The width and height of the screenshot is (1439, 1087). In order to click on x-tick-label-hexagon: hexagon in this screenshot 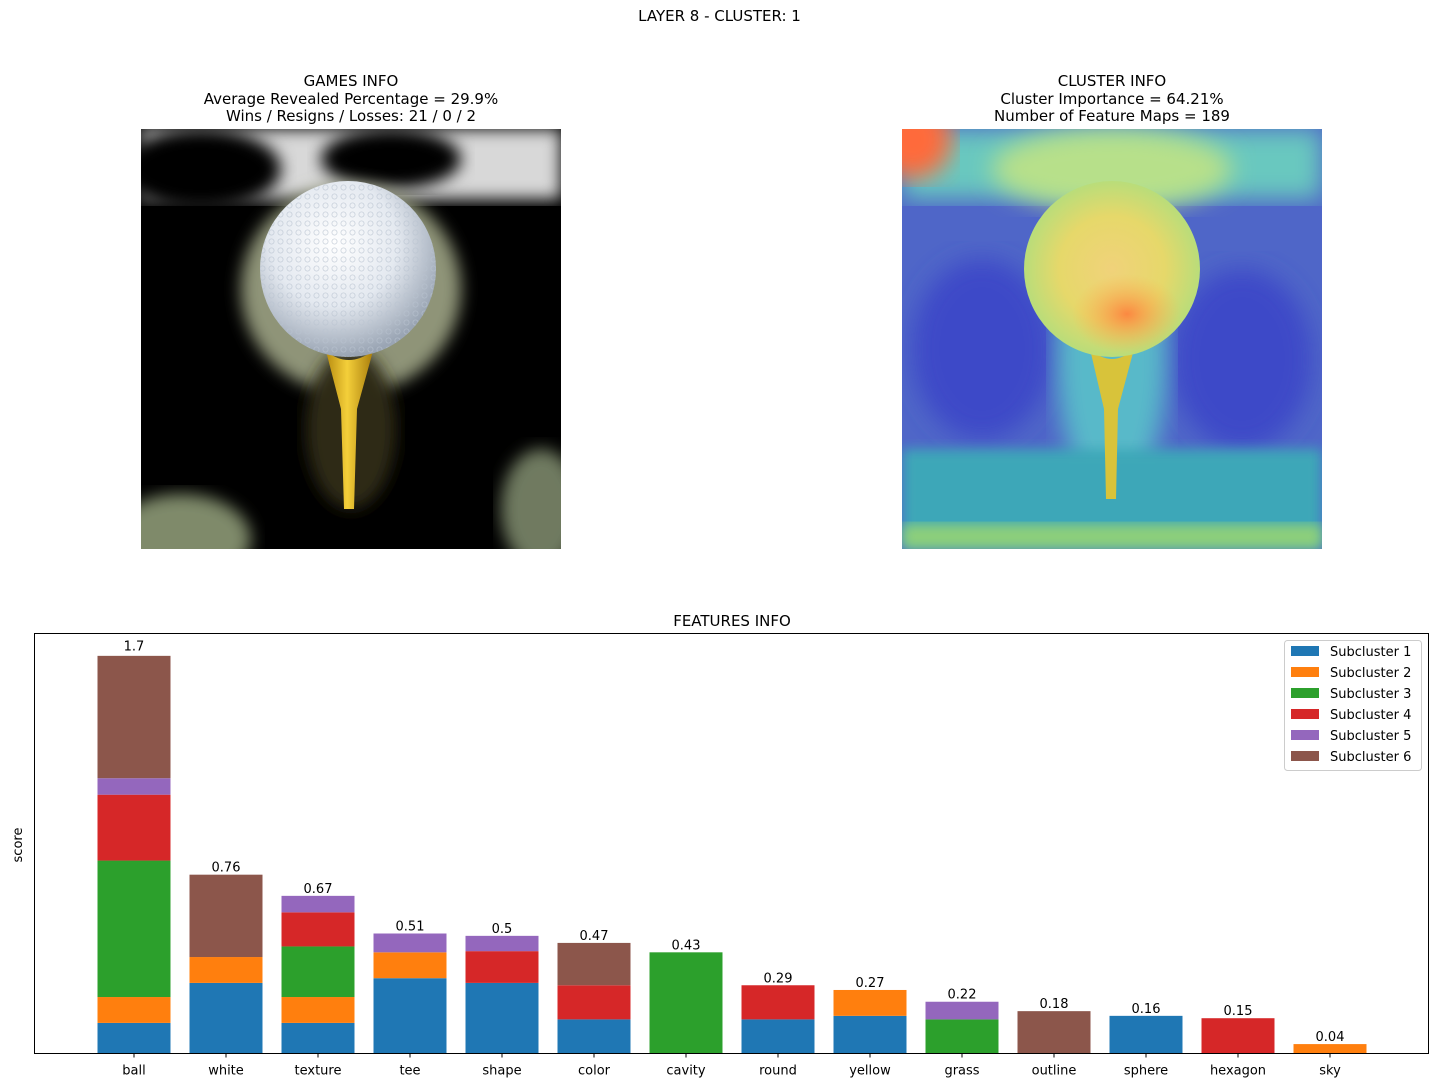, I will do `click(1238, 1071)`.